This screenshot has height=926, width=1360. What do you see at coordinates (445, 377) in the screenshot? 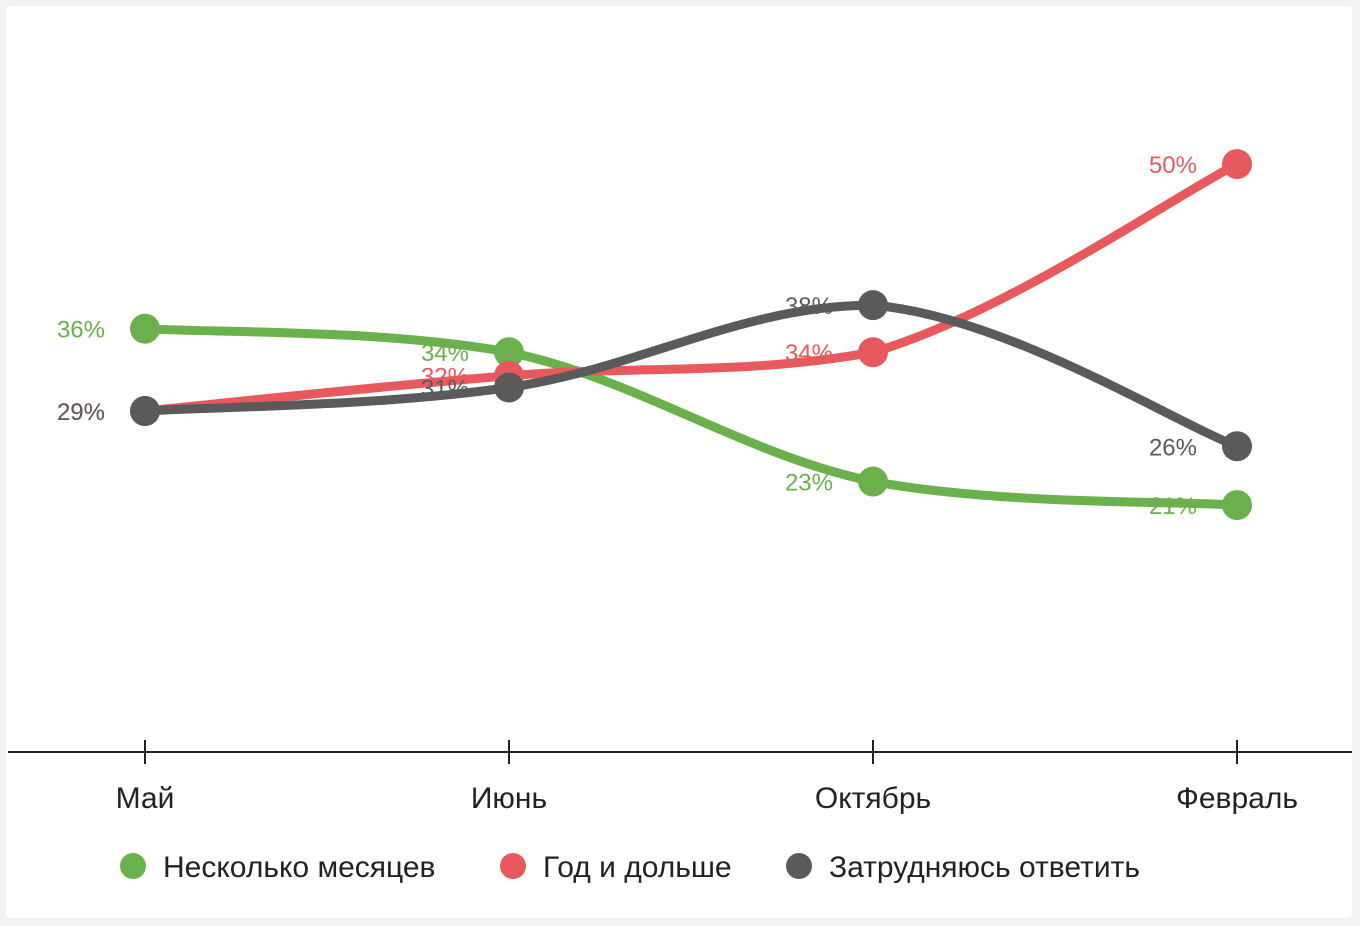
I see `data-label: 32%` at bounding box center [445, 377].